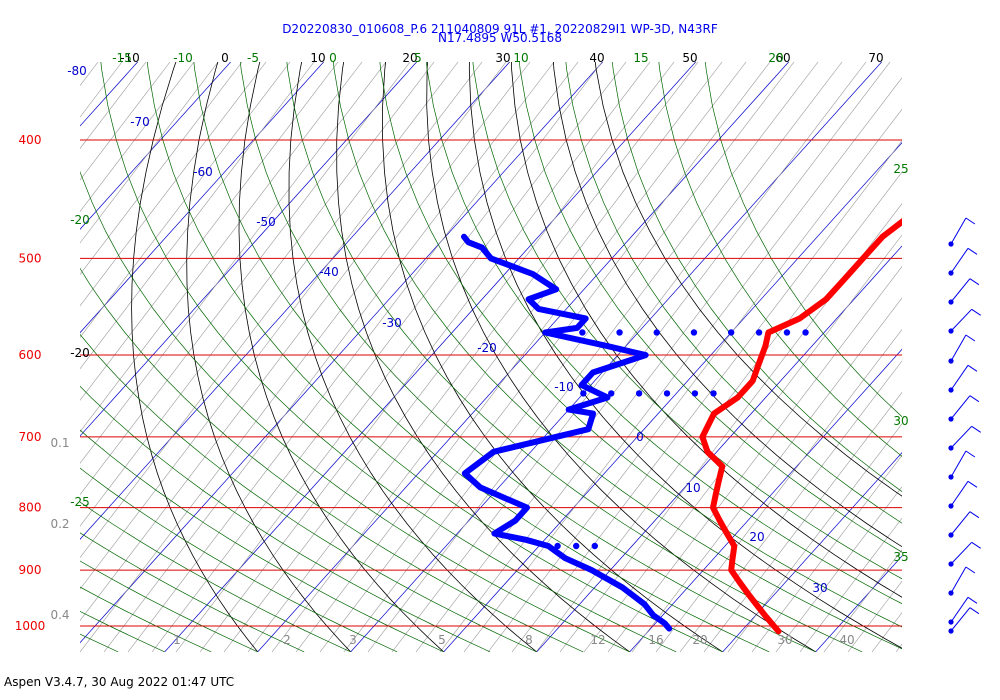 The width and height of the screenshot is (1000, 700). Describe the element at coordinates (333, 58) in the screenshot. I see `top-theta-label: 0` at that location.